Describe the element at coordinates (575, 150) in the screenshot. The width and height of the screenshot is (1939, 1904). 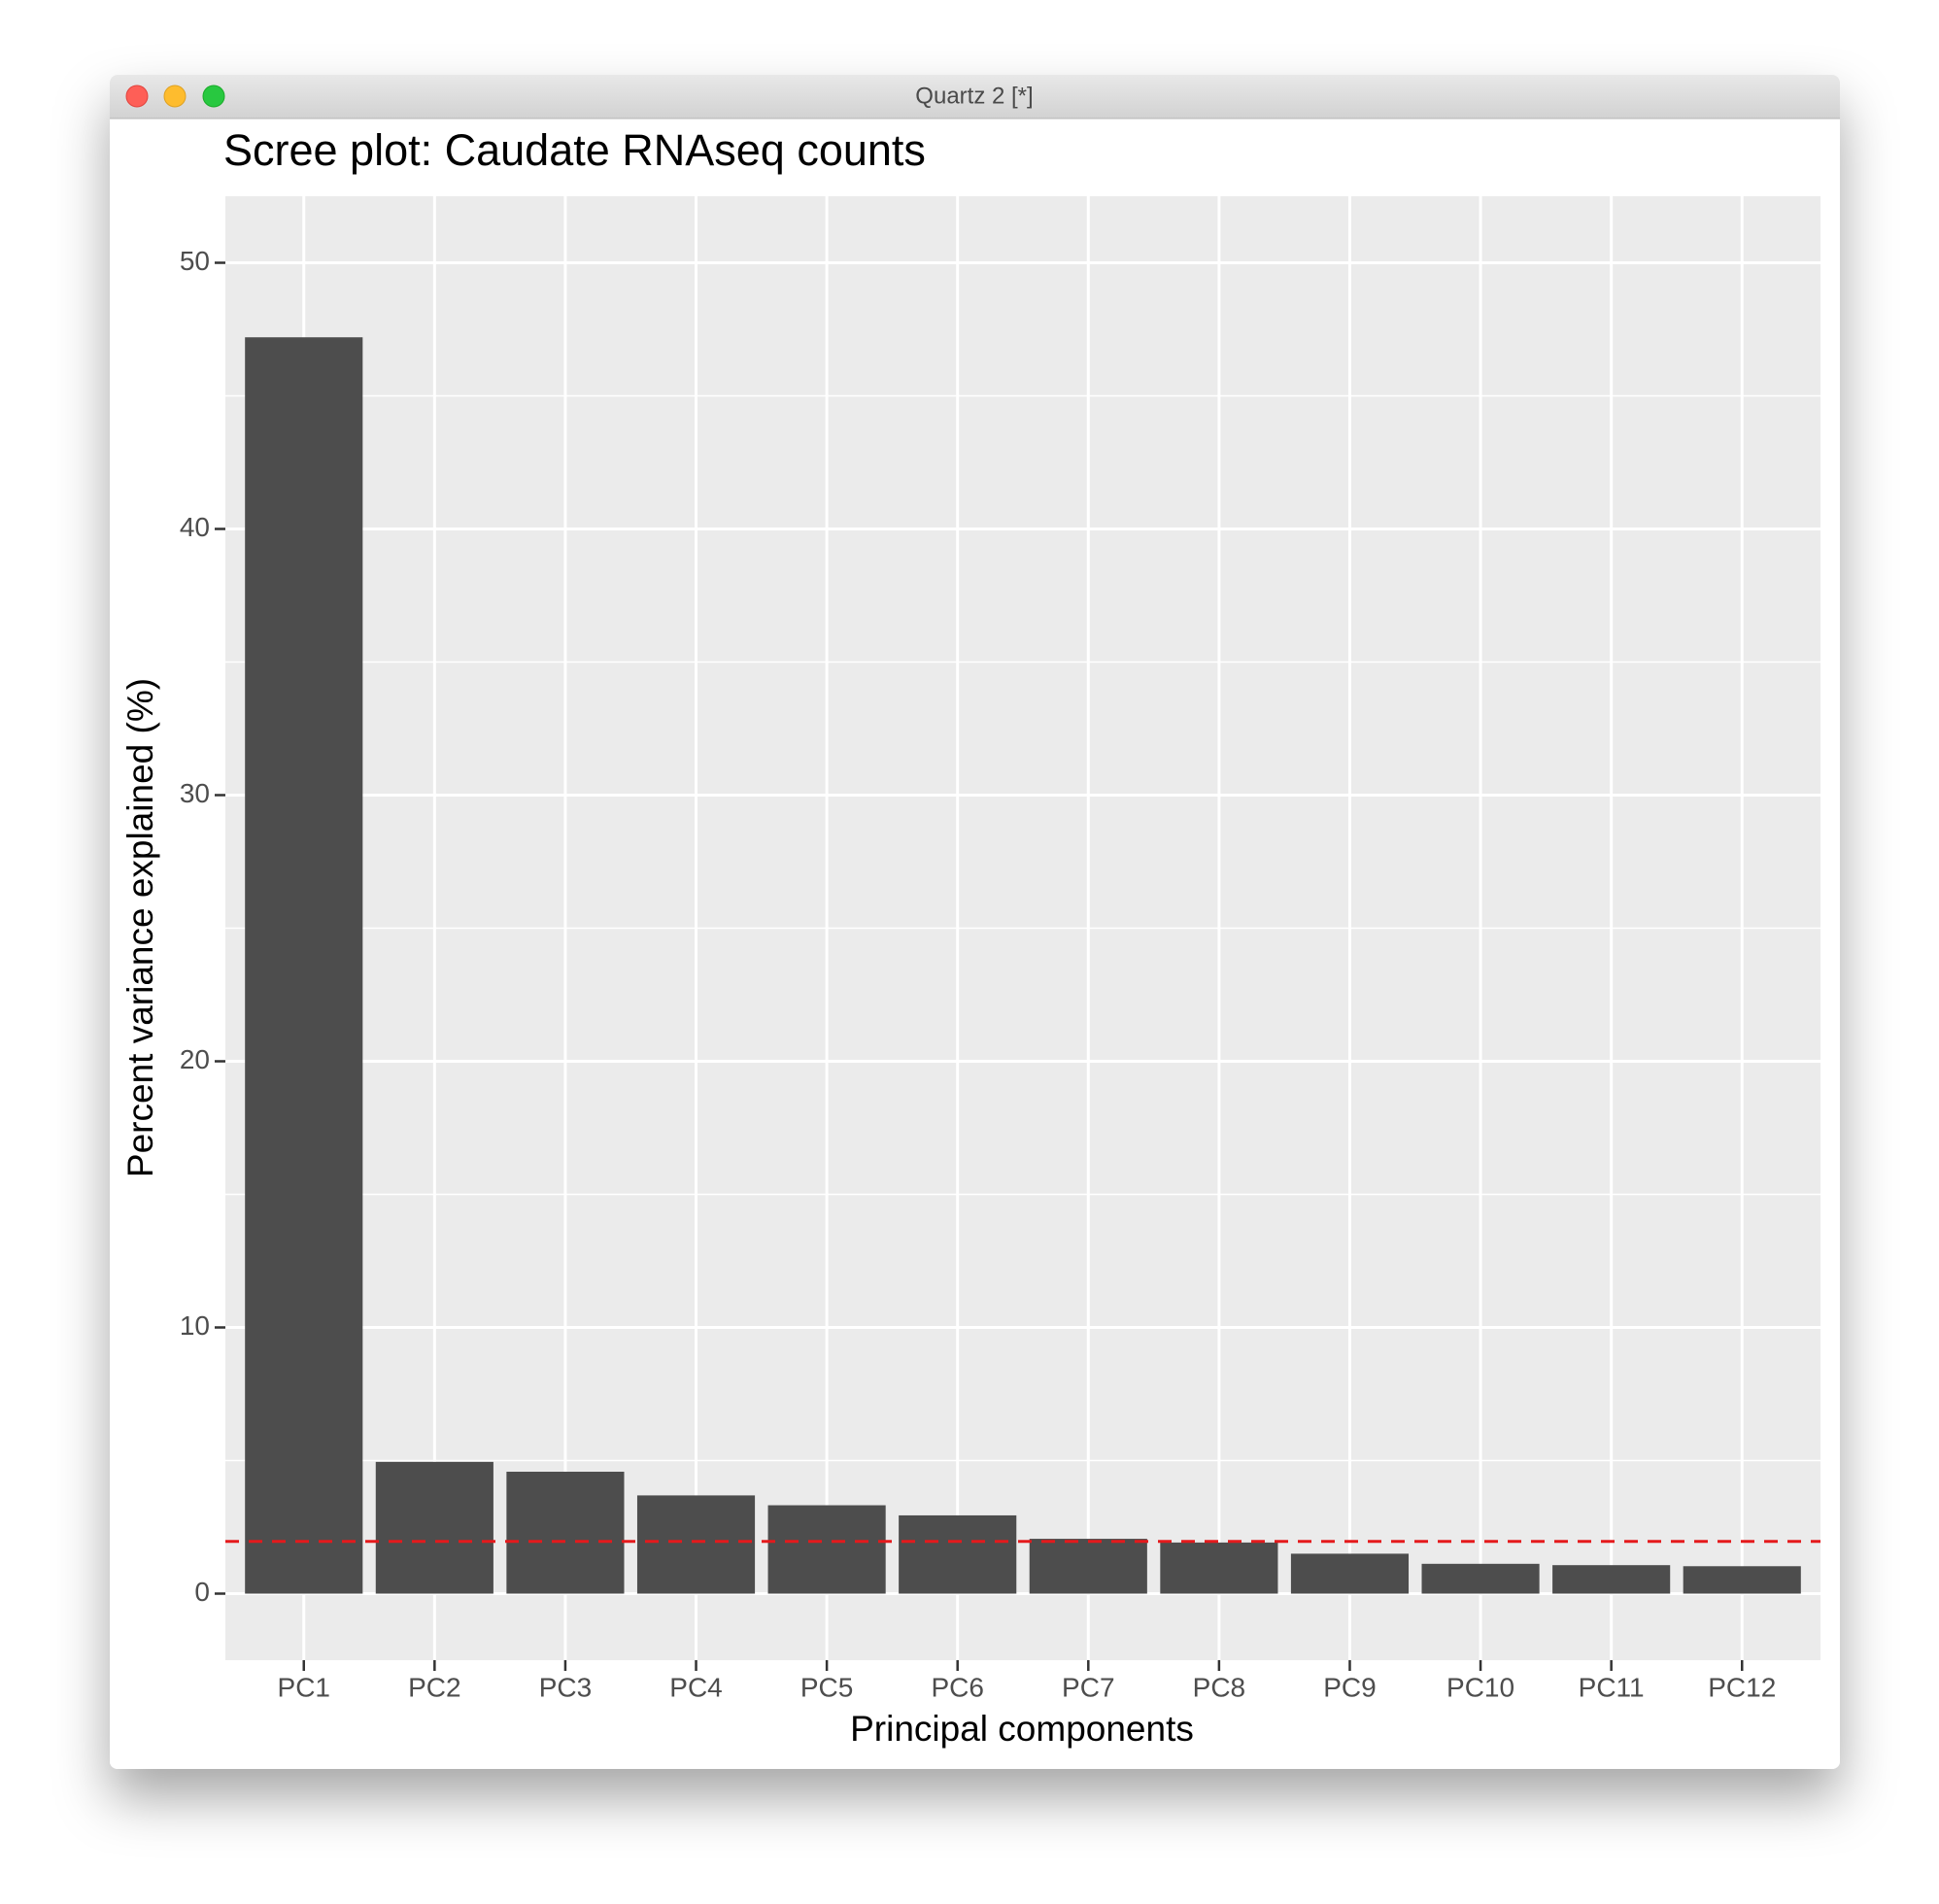
I see `chart-title: Scree plot: Caudate RNAseq counts` at that location.